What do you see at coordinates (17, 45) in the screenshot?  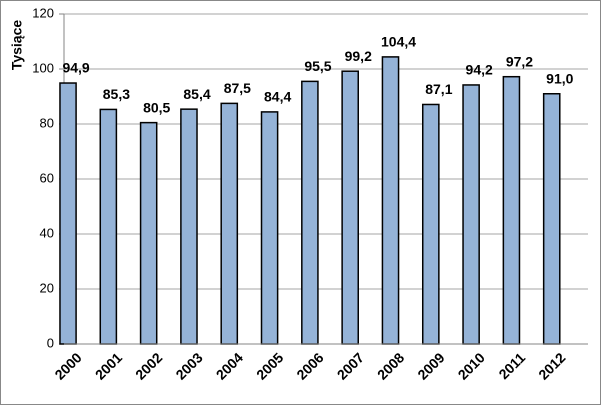 I see `y-axis-title: Tysiące` at bounding box center [17, 45].